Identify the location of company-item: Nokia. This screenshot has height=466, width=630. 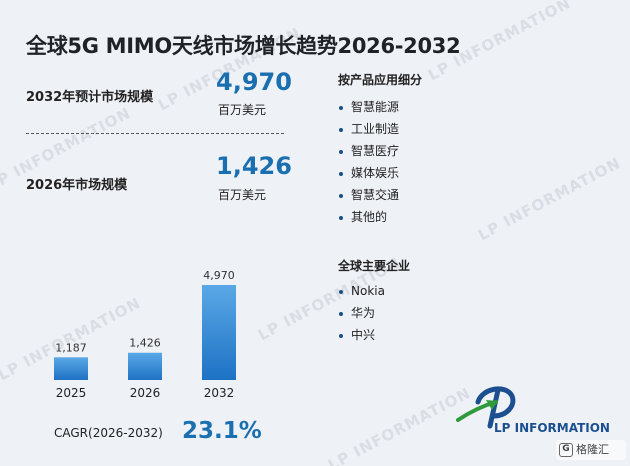
(361, 291).